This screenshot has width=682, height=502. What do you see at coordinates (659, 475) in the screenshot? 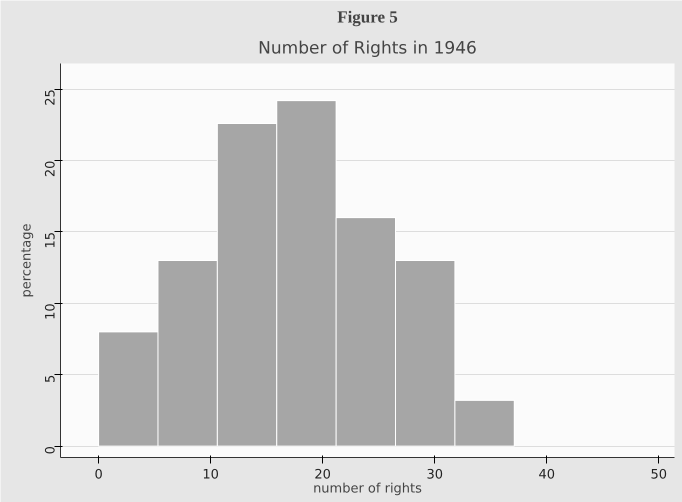
I see `x-tick-label: 50` at bounding box center [659, 475].